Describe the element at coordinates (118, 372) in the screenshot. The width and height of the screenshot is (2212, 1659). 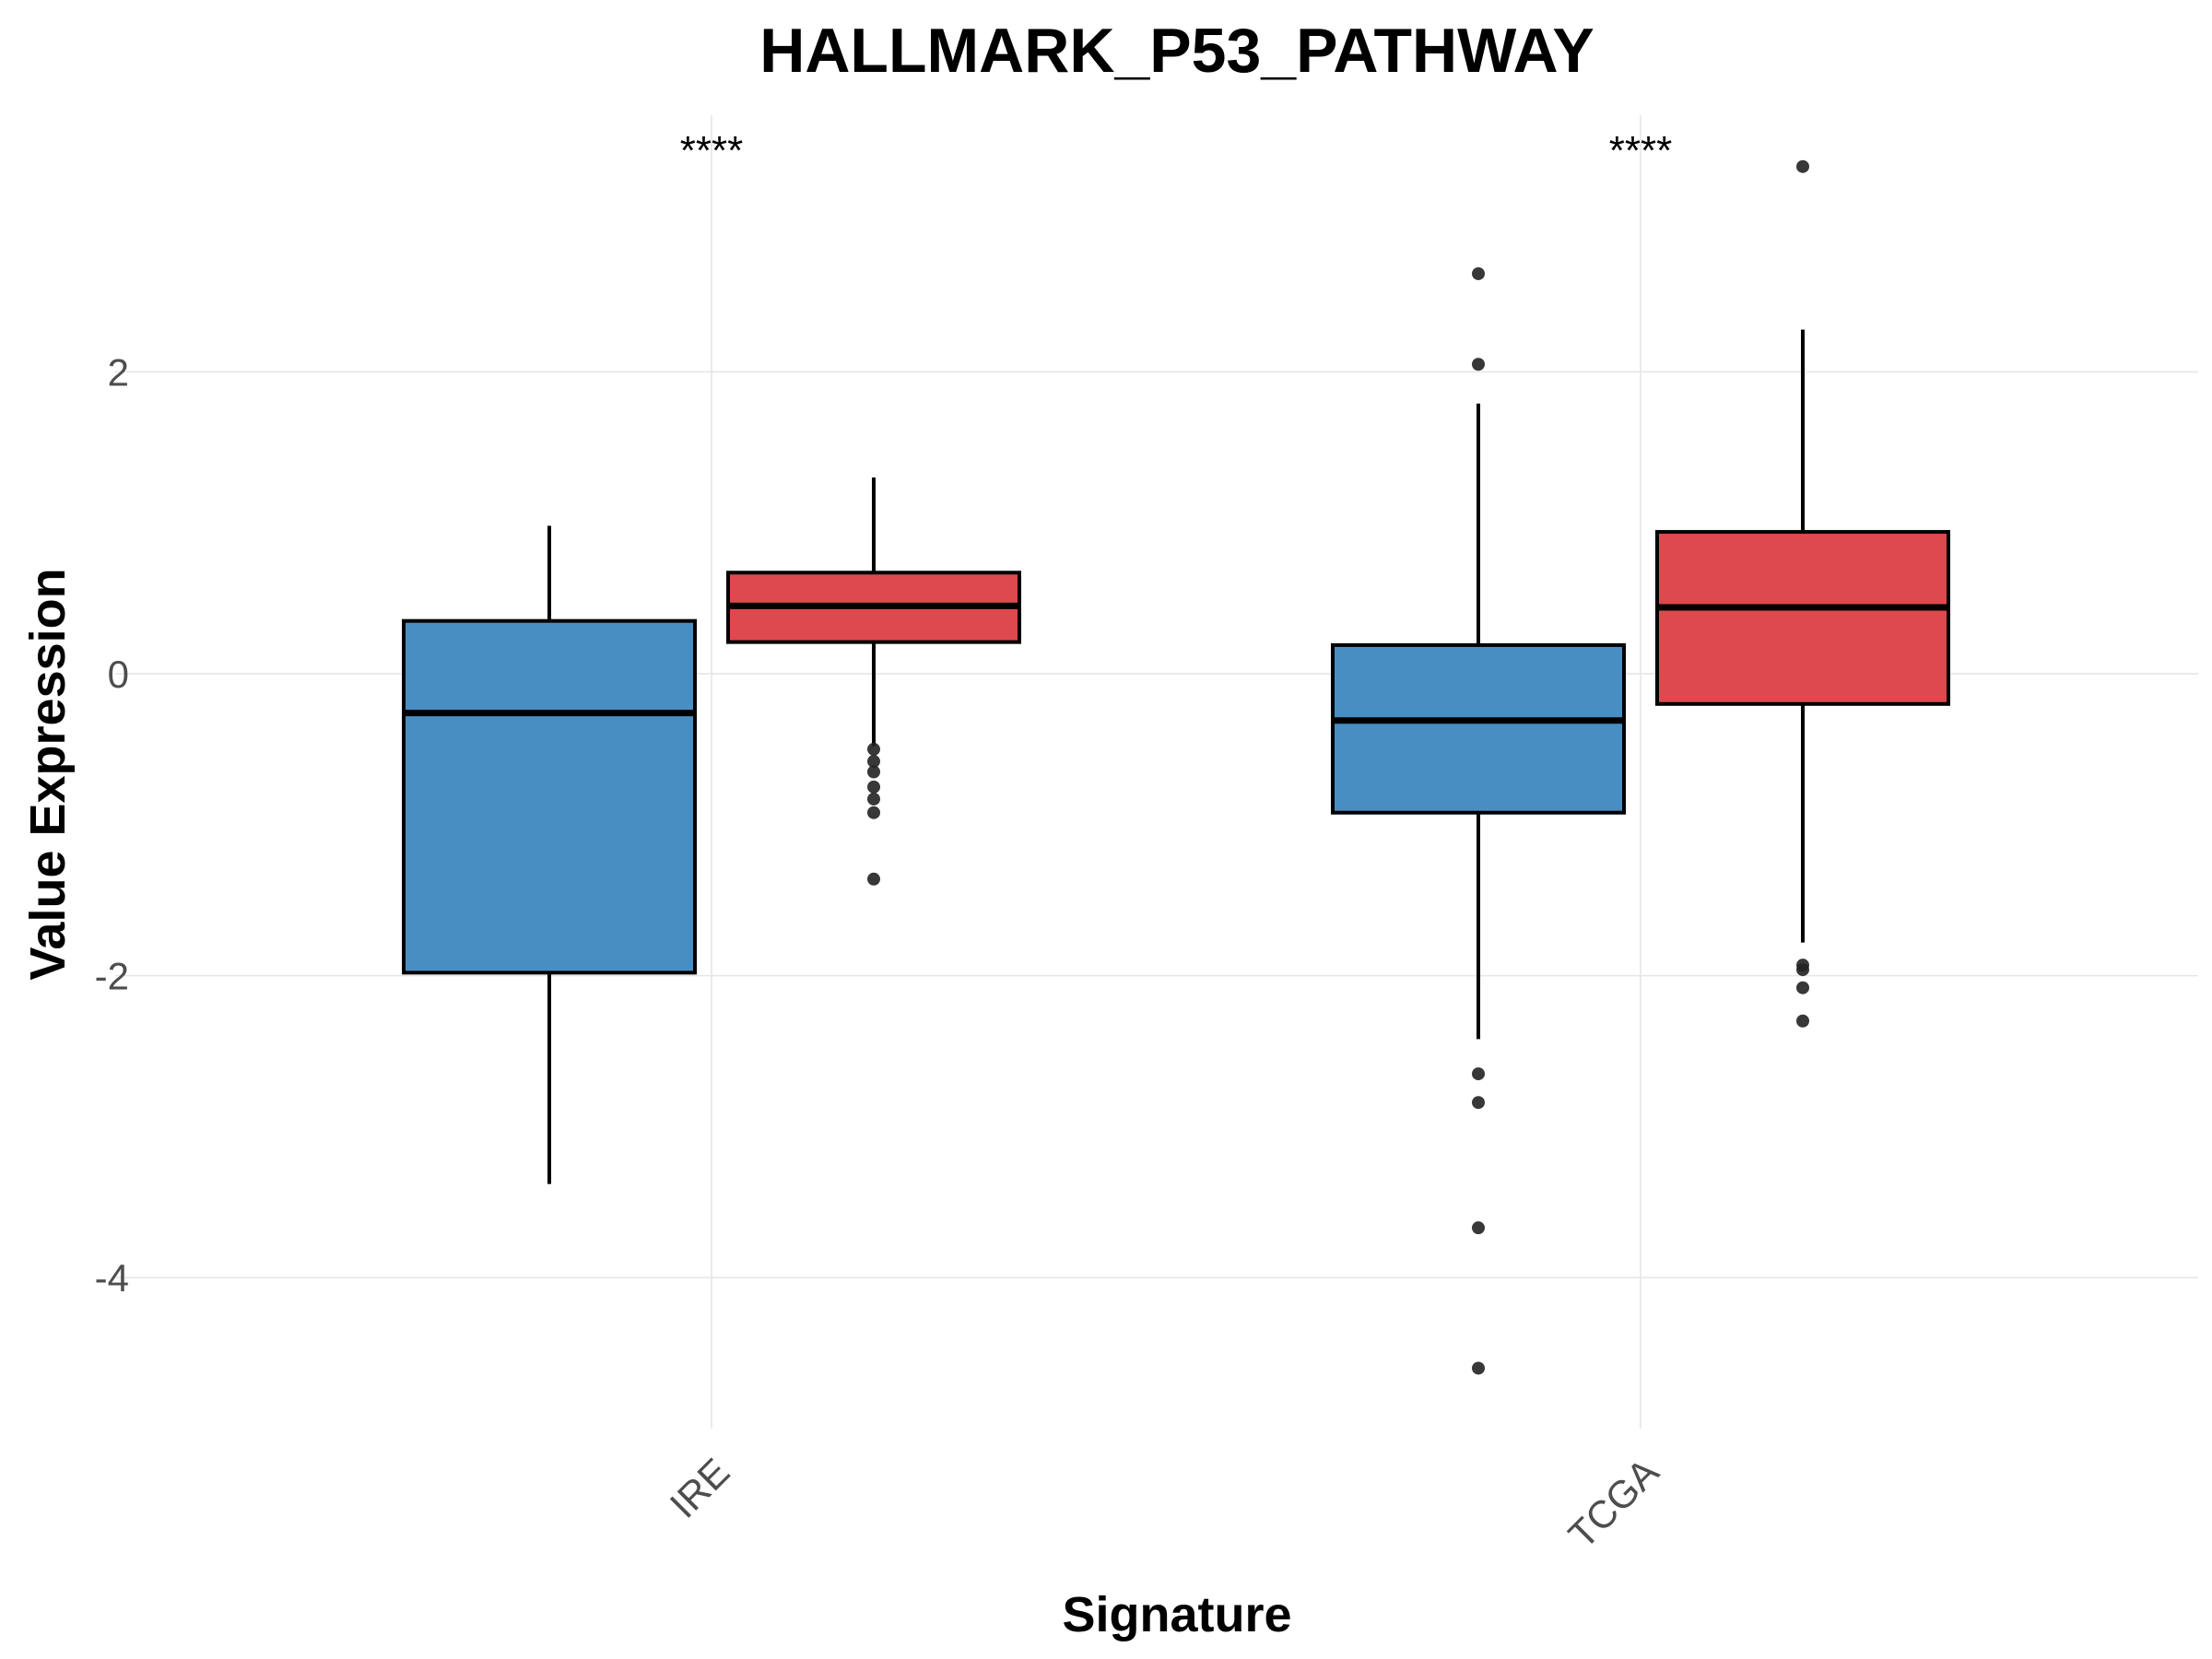
I see `y-tick-label: 2` at that location.